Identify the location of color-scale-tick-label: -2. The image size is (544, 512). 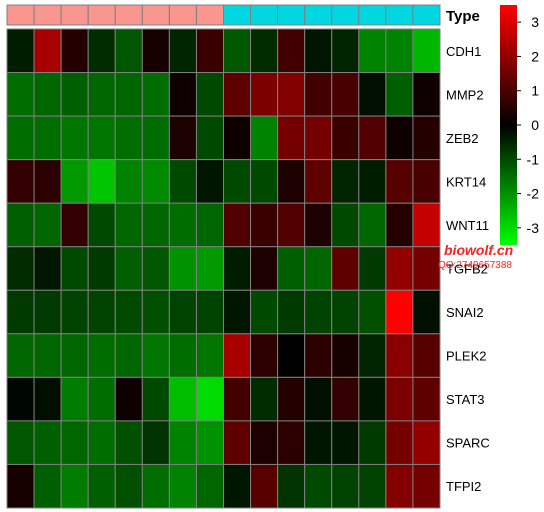
(533, 194).